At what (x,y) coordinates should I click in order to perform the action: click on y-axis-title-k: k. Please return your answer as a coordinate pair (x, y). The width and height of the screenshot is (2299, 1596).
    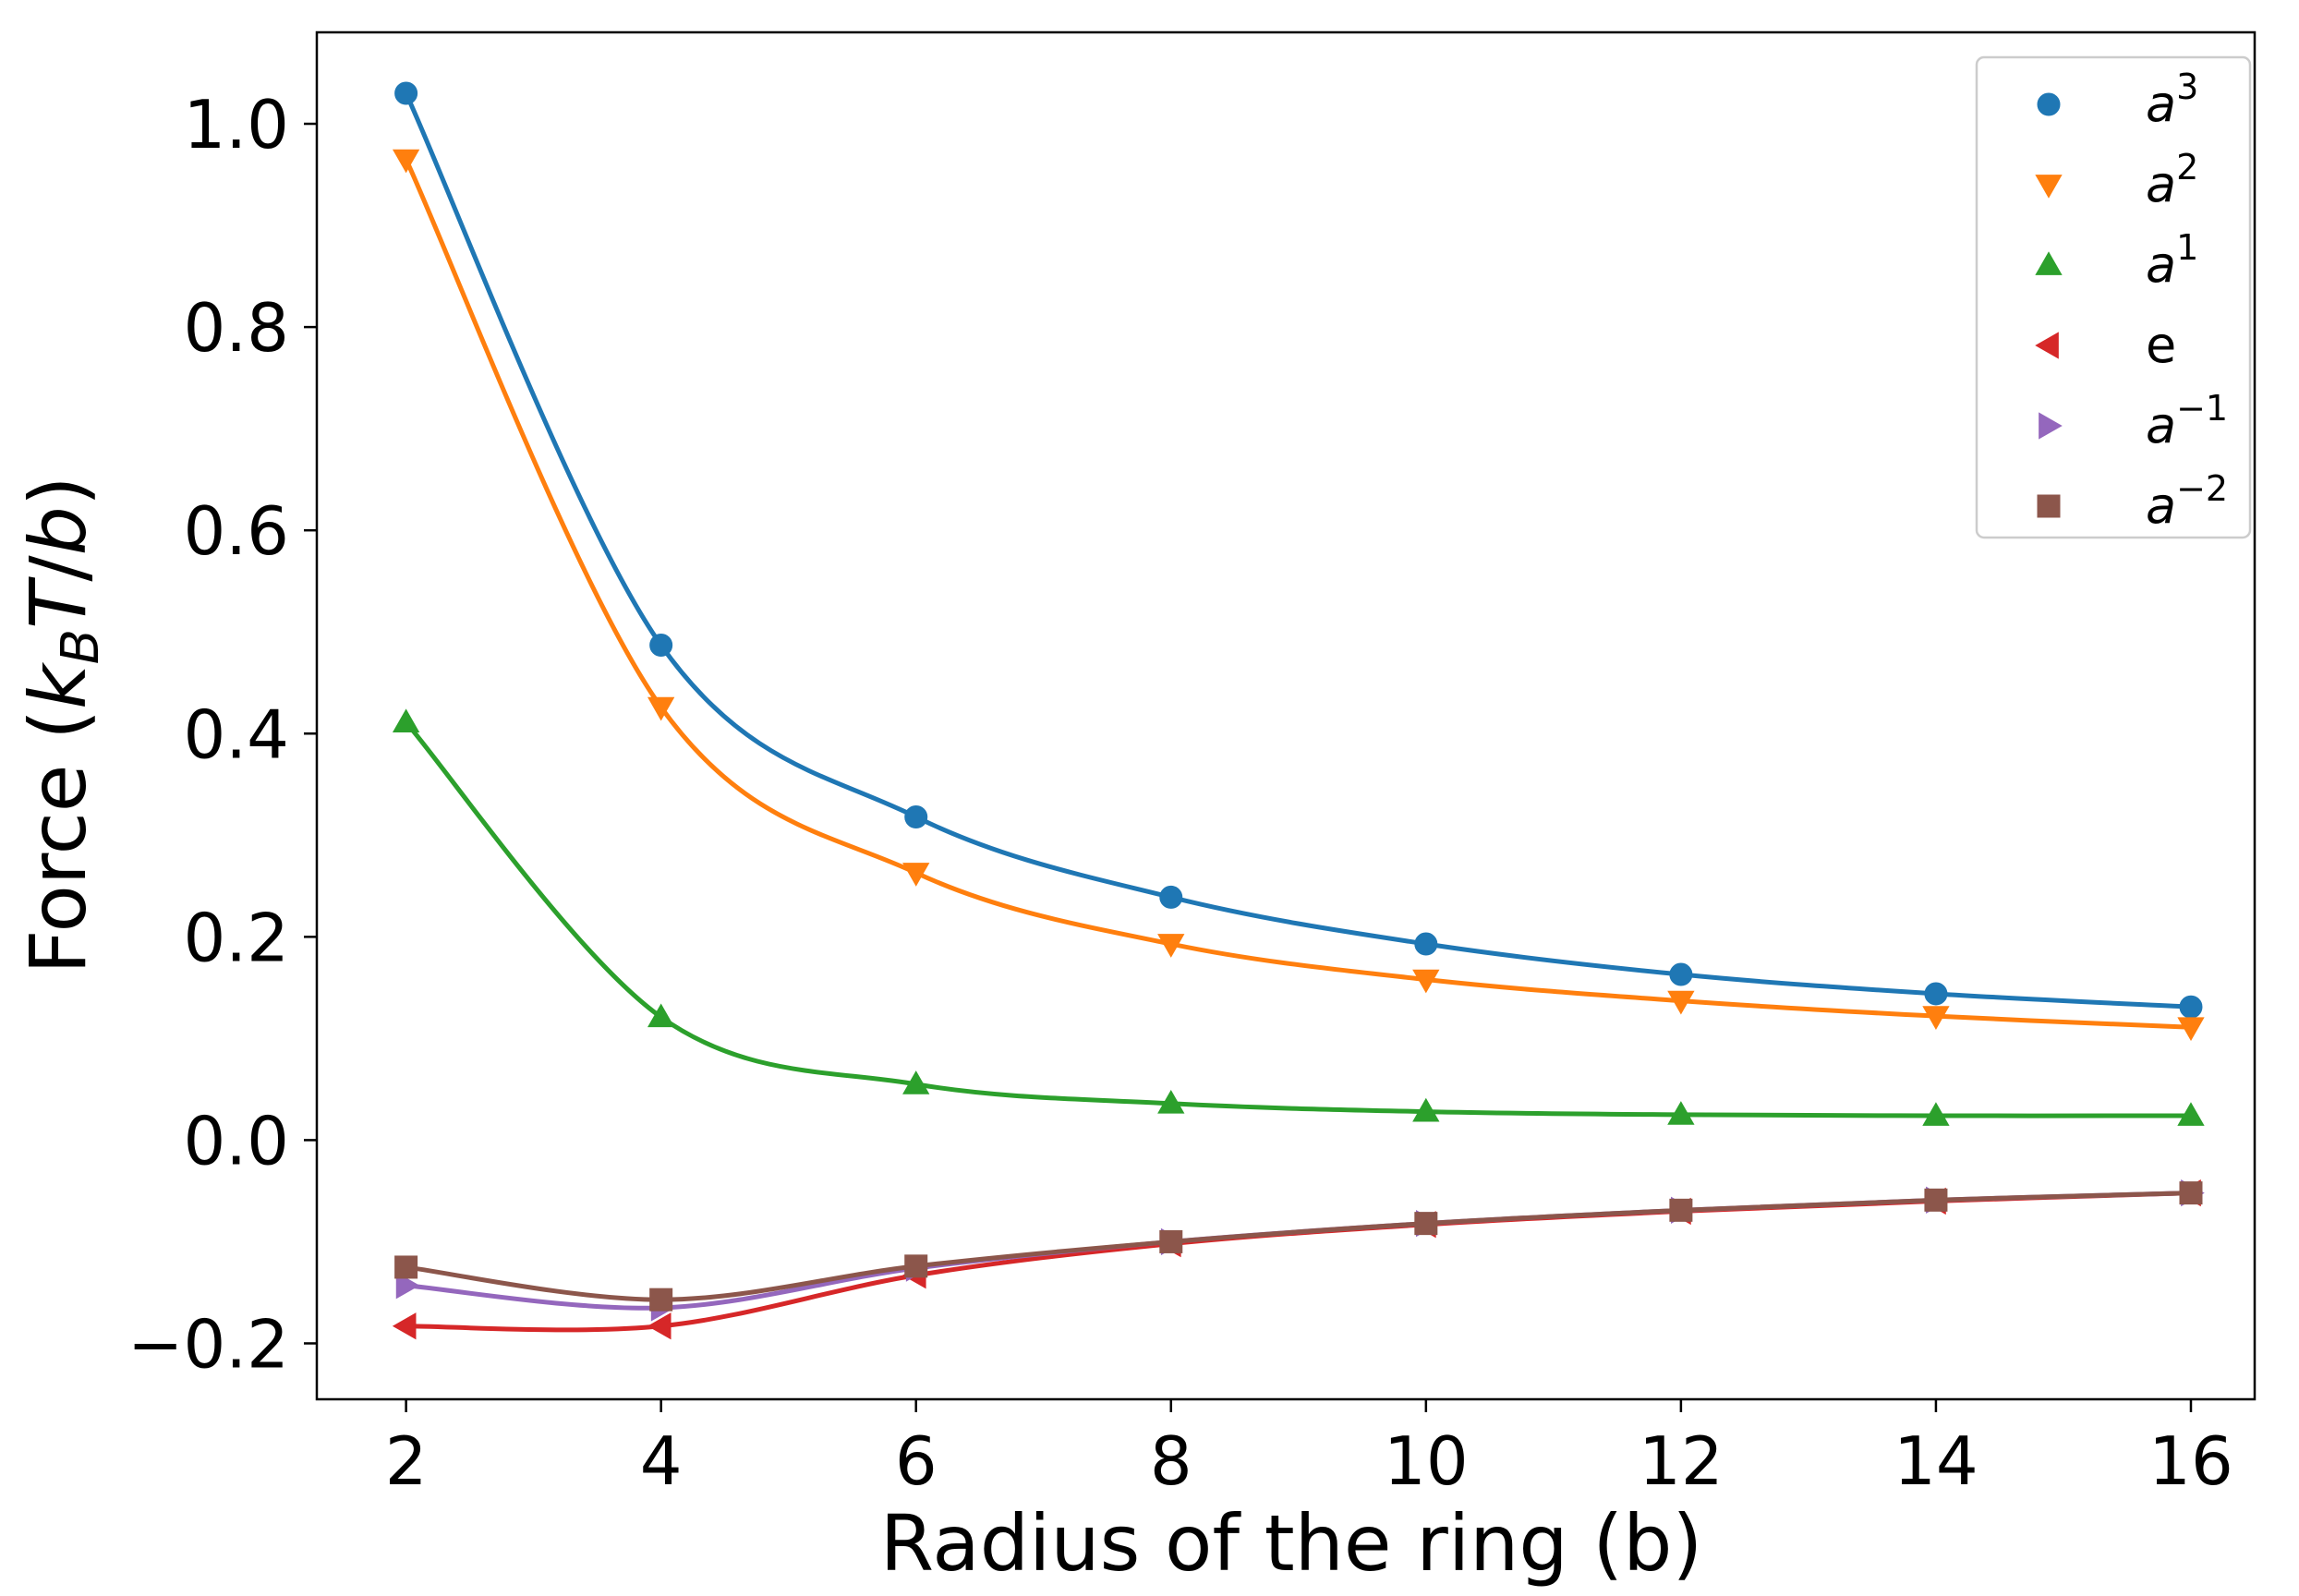
    Looking at the image, I should click on (58, 685).